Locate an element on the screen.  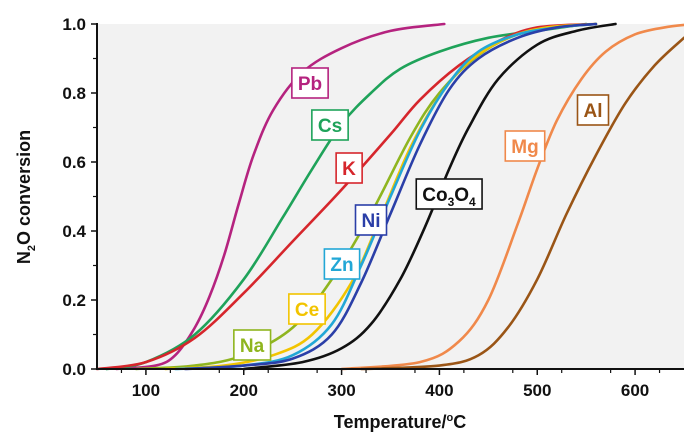
series-label-text: Mg is located at coordinates (524, 147).